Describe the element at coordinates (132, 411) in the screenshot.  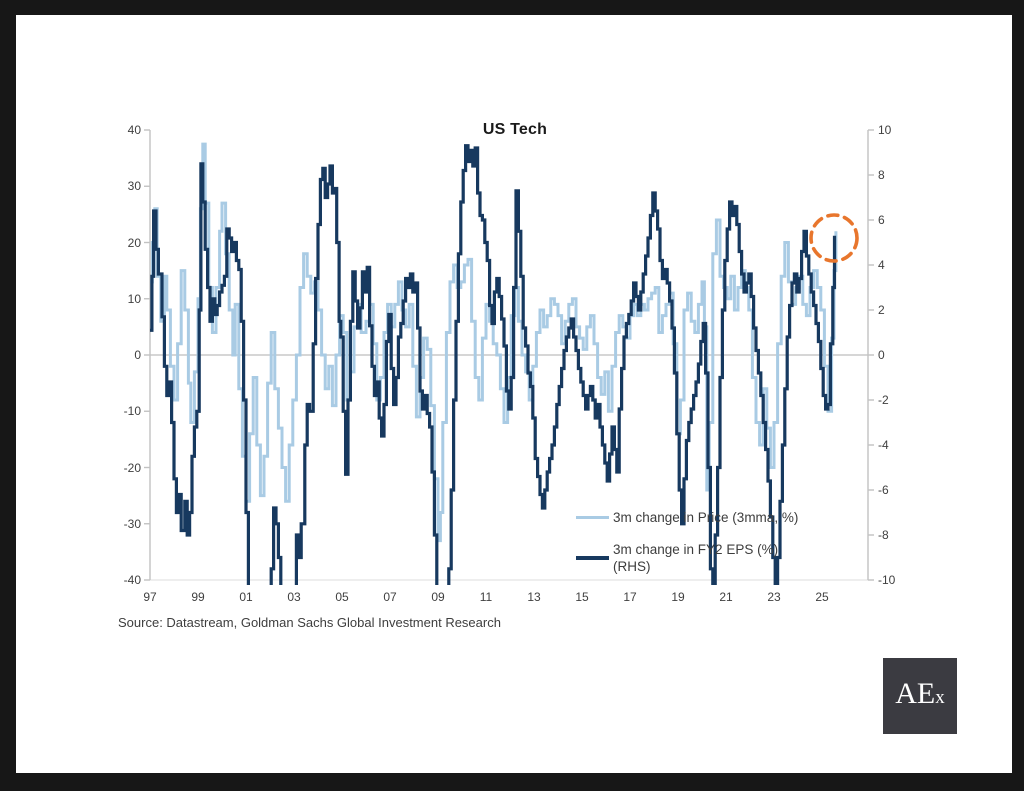
I see `left-axis-tick-label: -10` at that location.